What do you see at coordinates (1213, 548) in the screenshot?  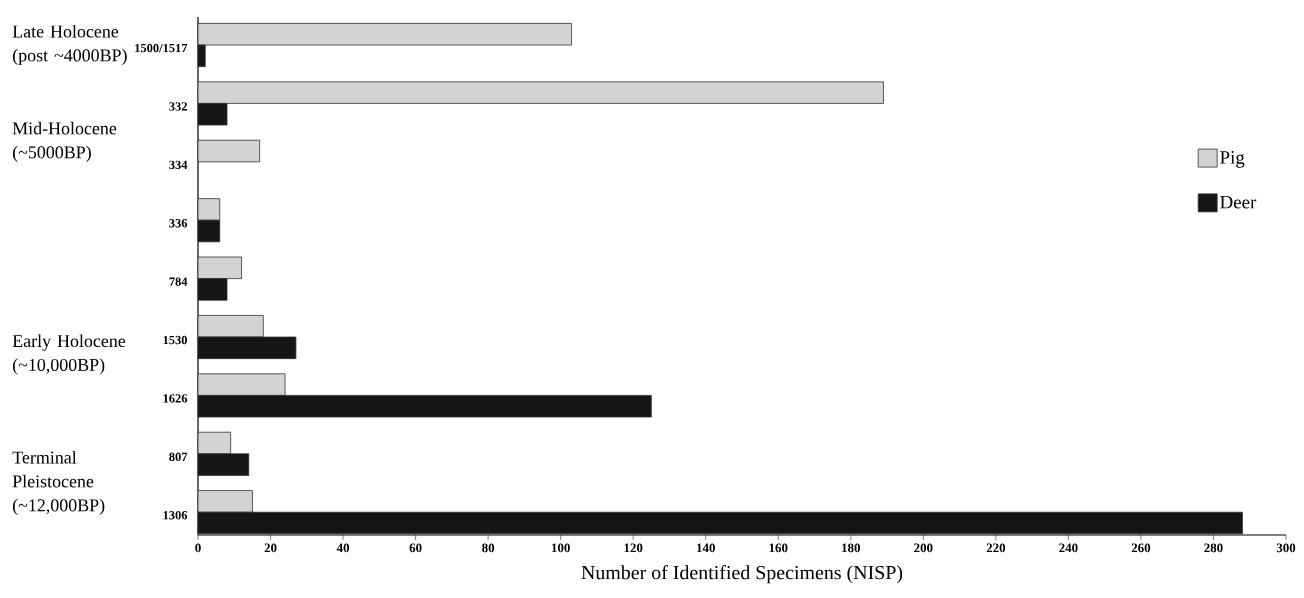 I see `x-tick-label: 280` at bounding box center [1213, 548].